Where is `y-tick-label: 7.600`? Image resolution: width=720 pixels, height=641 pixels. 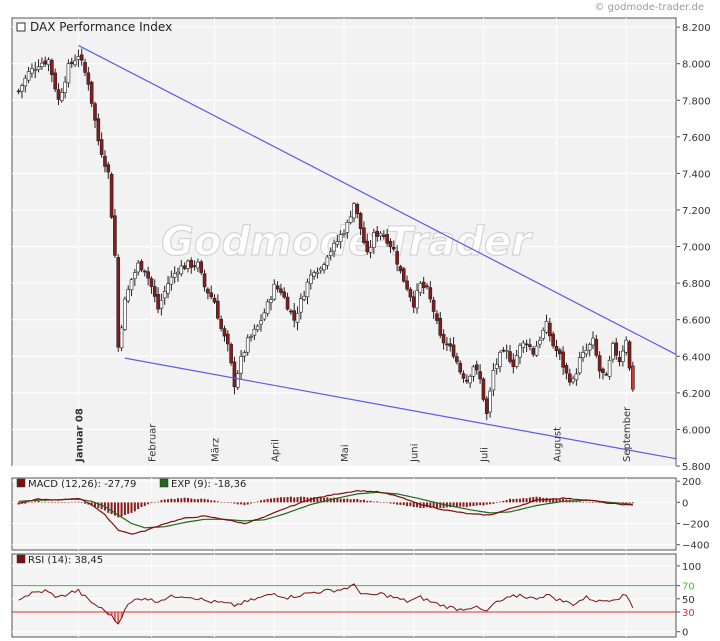
y-tick-label: 7.600 is located at coordinates (696, 138).